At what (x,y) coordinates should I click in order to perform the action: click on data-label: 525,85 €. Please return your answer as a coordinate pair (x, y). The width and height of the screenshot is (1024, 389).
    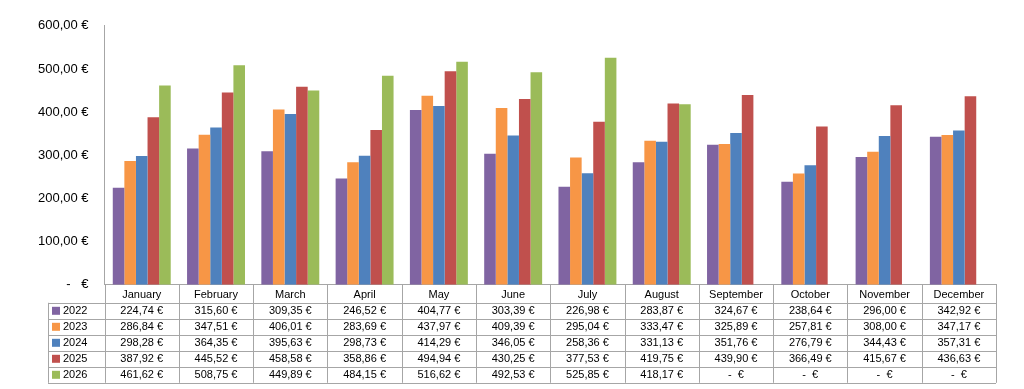
    Looking at the image, I should click on (587, 373).